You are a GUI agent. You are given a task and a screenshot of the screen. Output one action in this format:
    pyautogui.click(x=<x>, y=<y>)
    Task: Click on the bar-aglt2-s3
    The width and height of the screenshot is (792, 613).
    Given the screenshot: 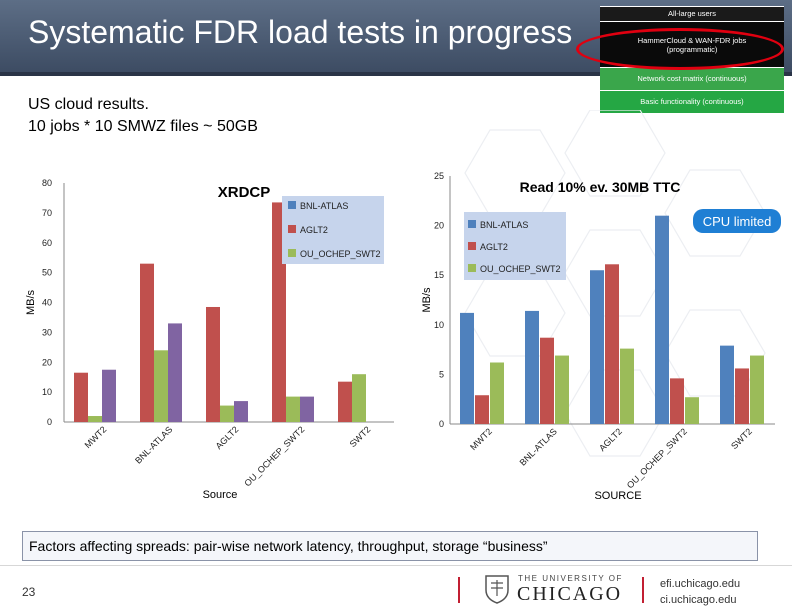 What is the action you would take?
    pyautogui.click(x=241, y=411)
    